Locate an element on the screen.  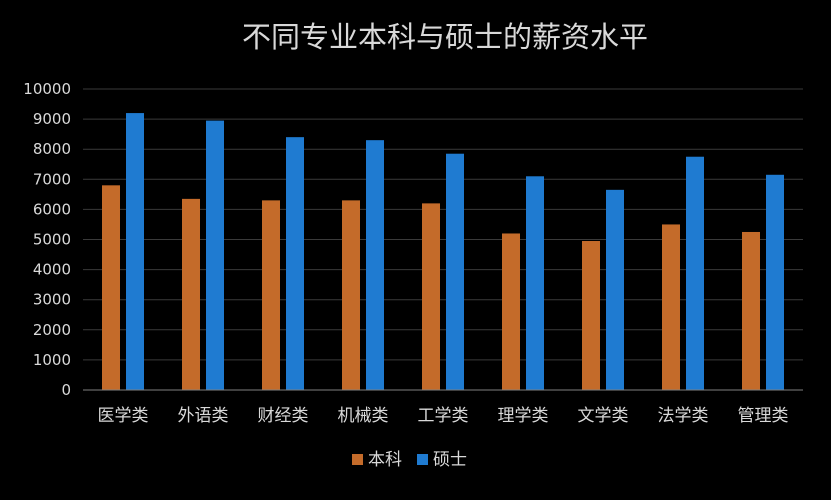
y-tick-label: 1000 is located at coordinates (52, 360).